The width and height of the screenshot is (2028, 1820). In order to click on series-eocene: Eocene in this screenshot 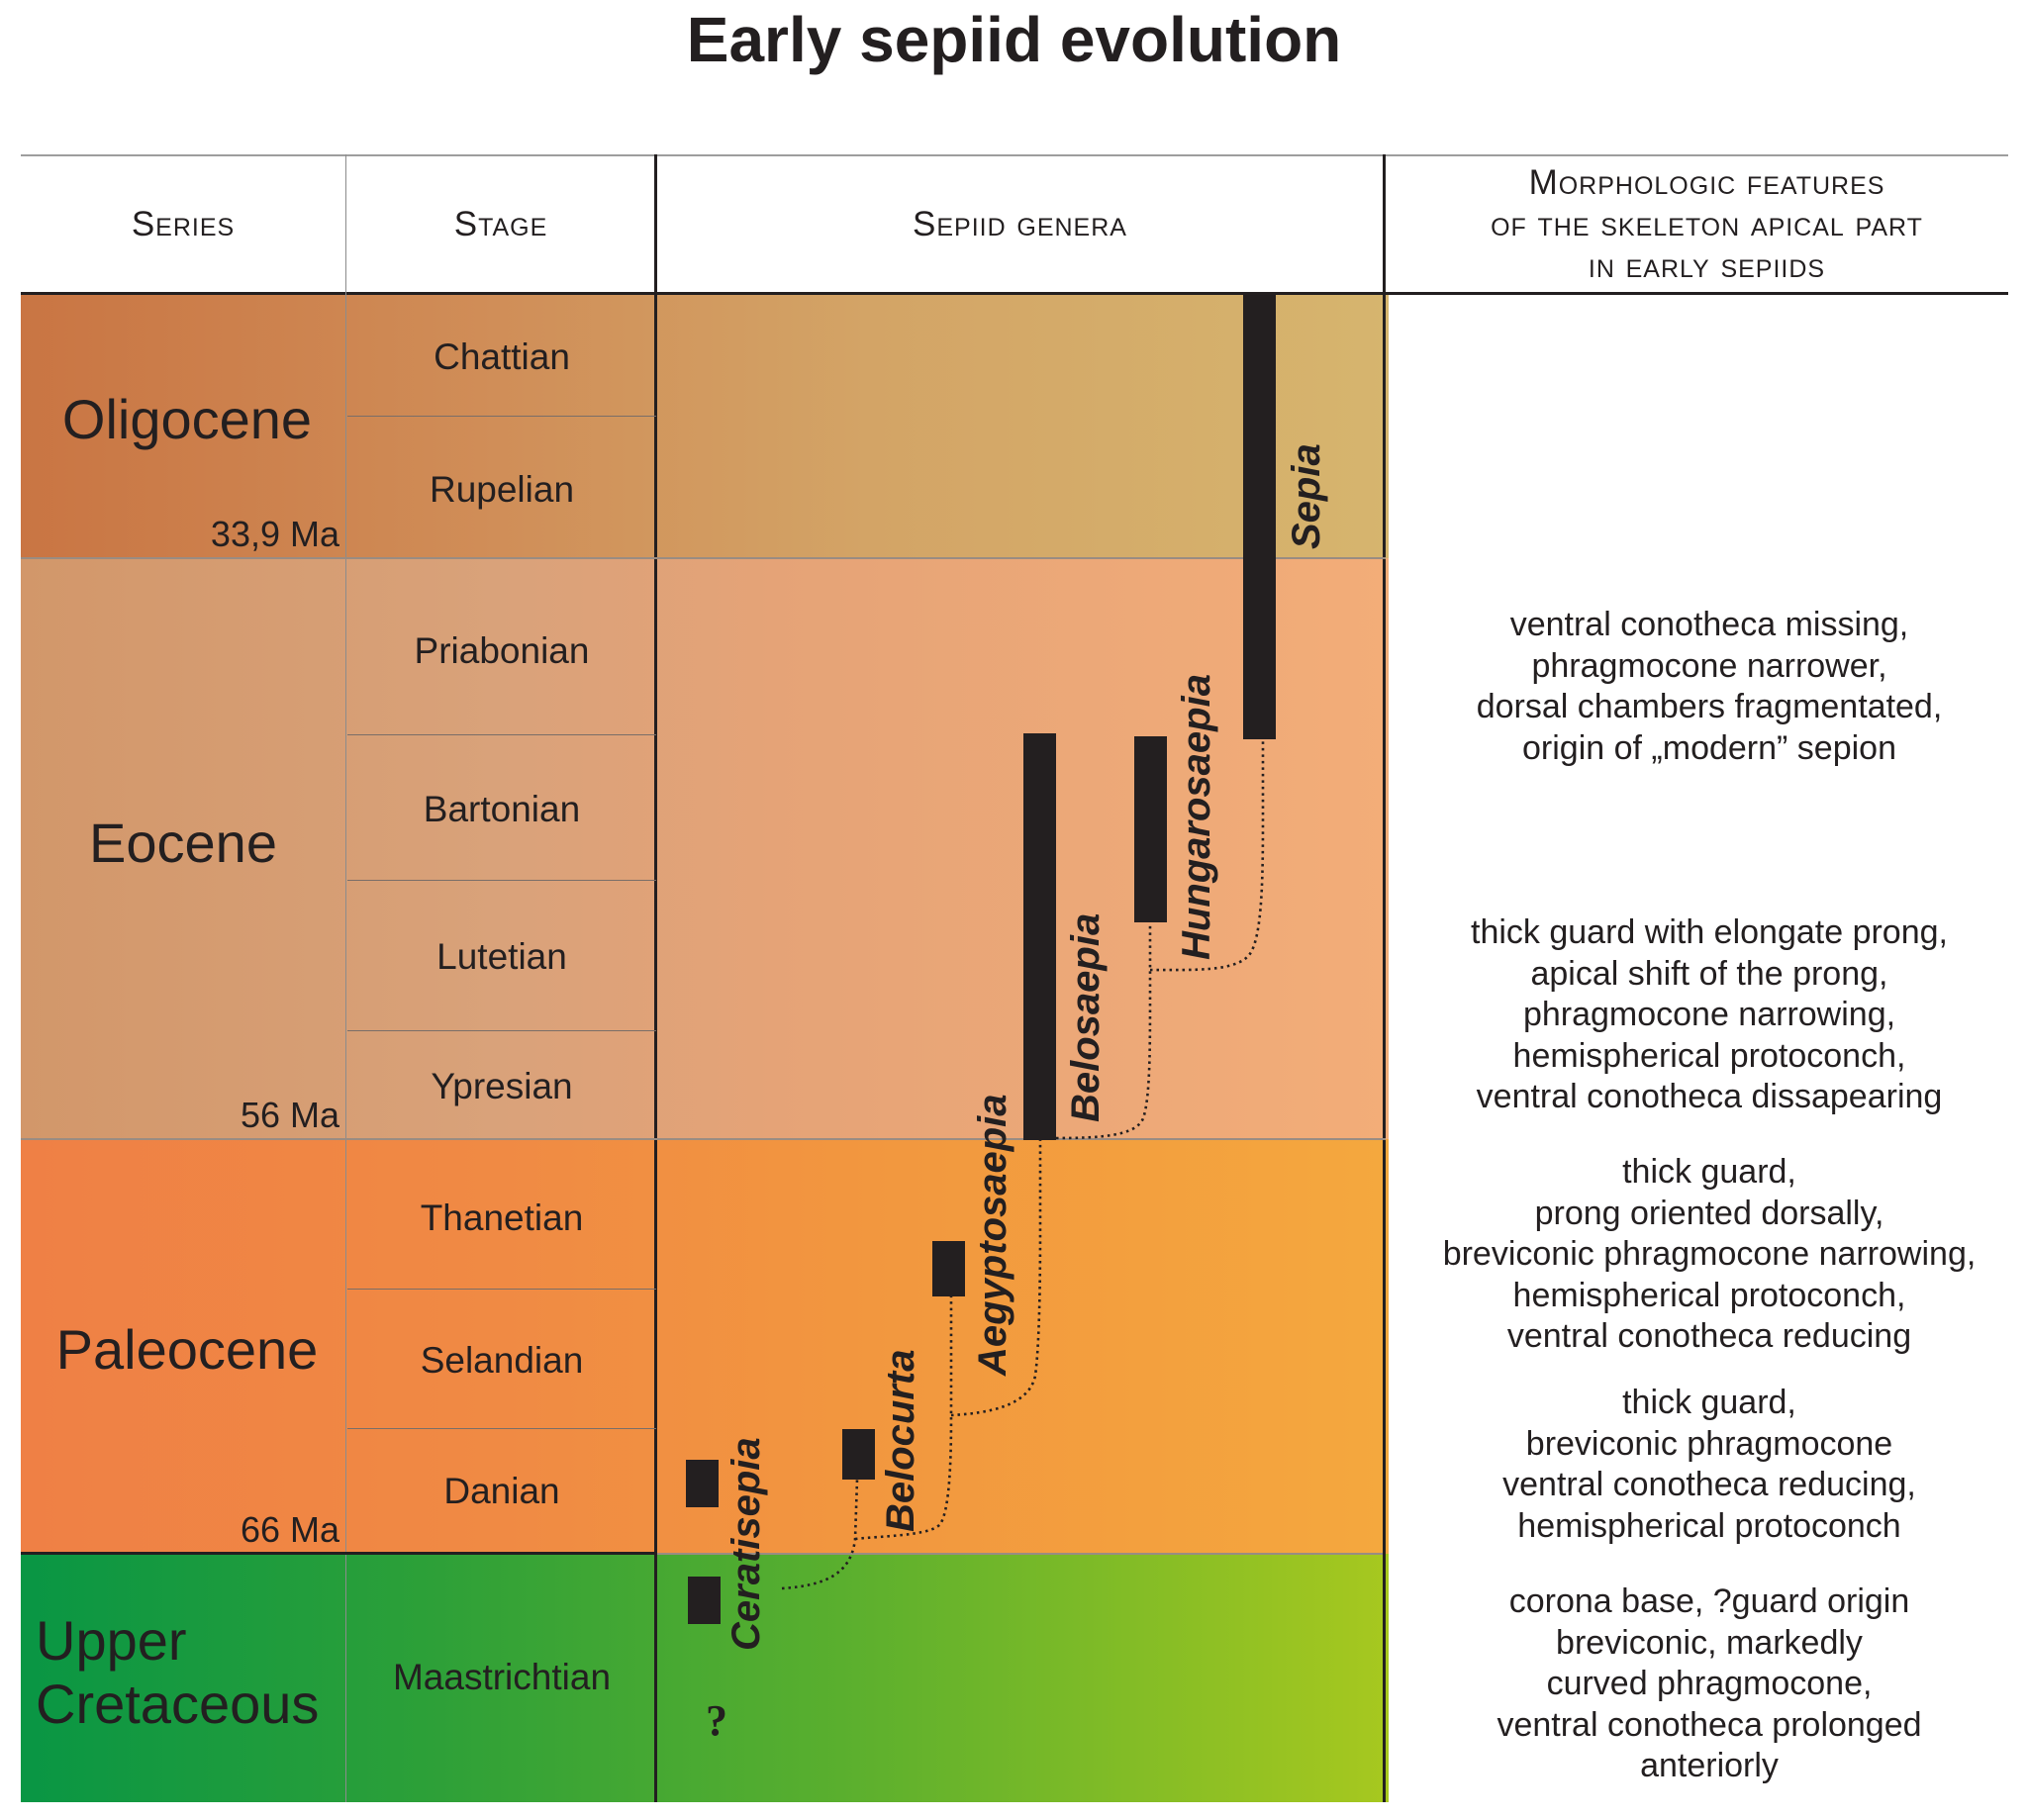, I will do `click(183, 843)`.